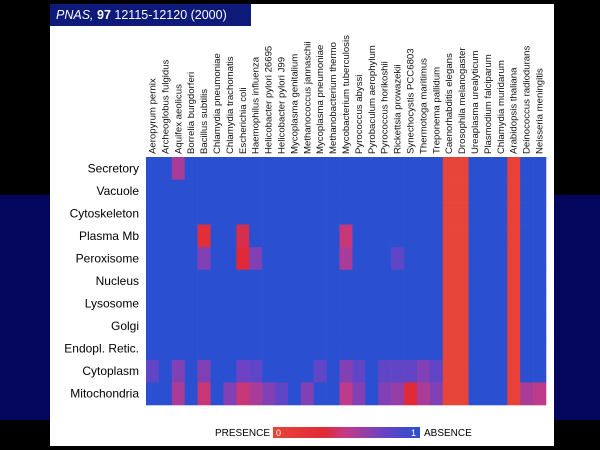 The width and height of the screenshot is (600, 450). What do you see at coordinates (104, 394) in the screenshot?
I see `row-label: Mitochondria` at bounding box center [104, 394].